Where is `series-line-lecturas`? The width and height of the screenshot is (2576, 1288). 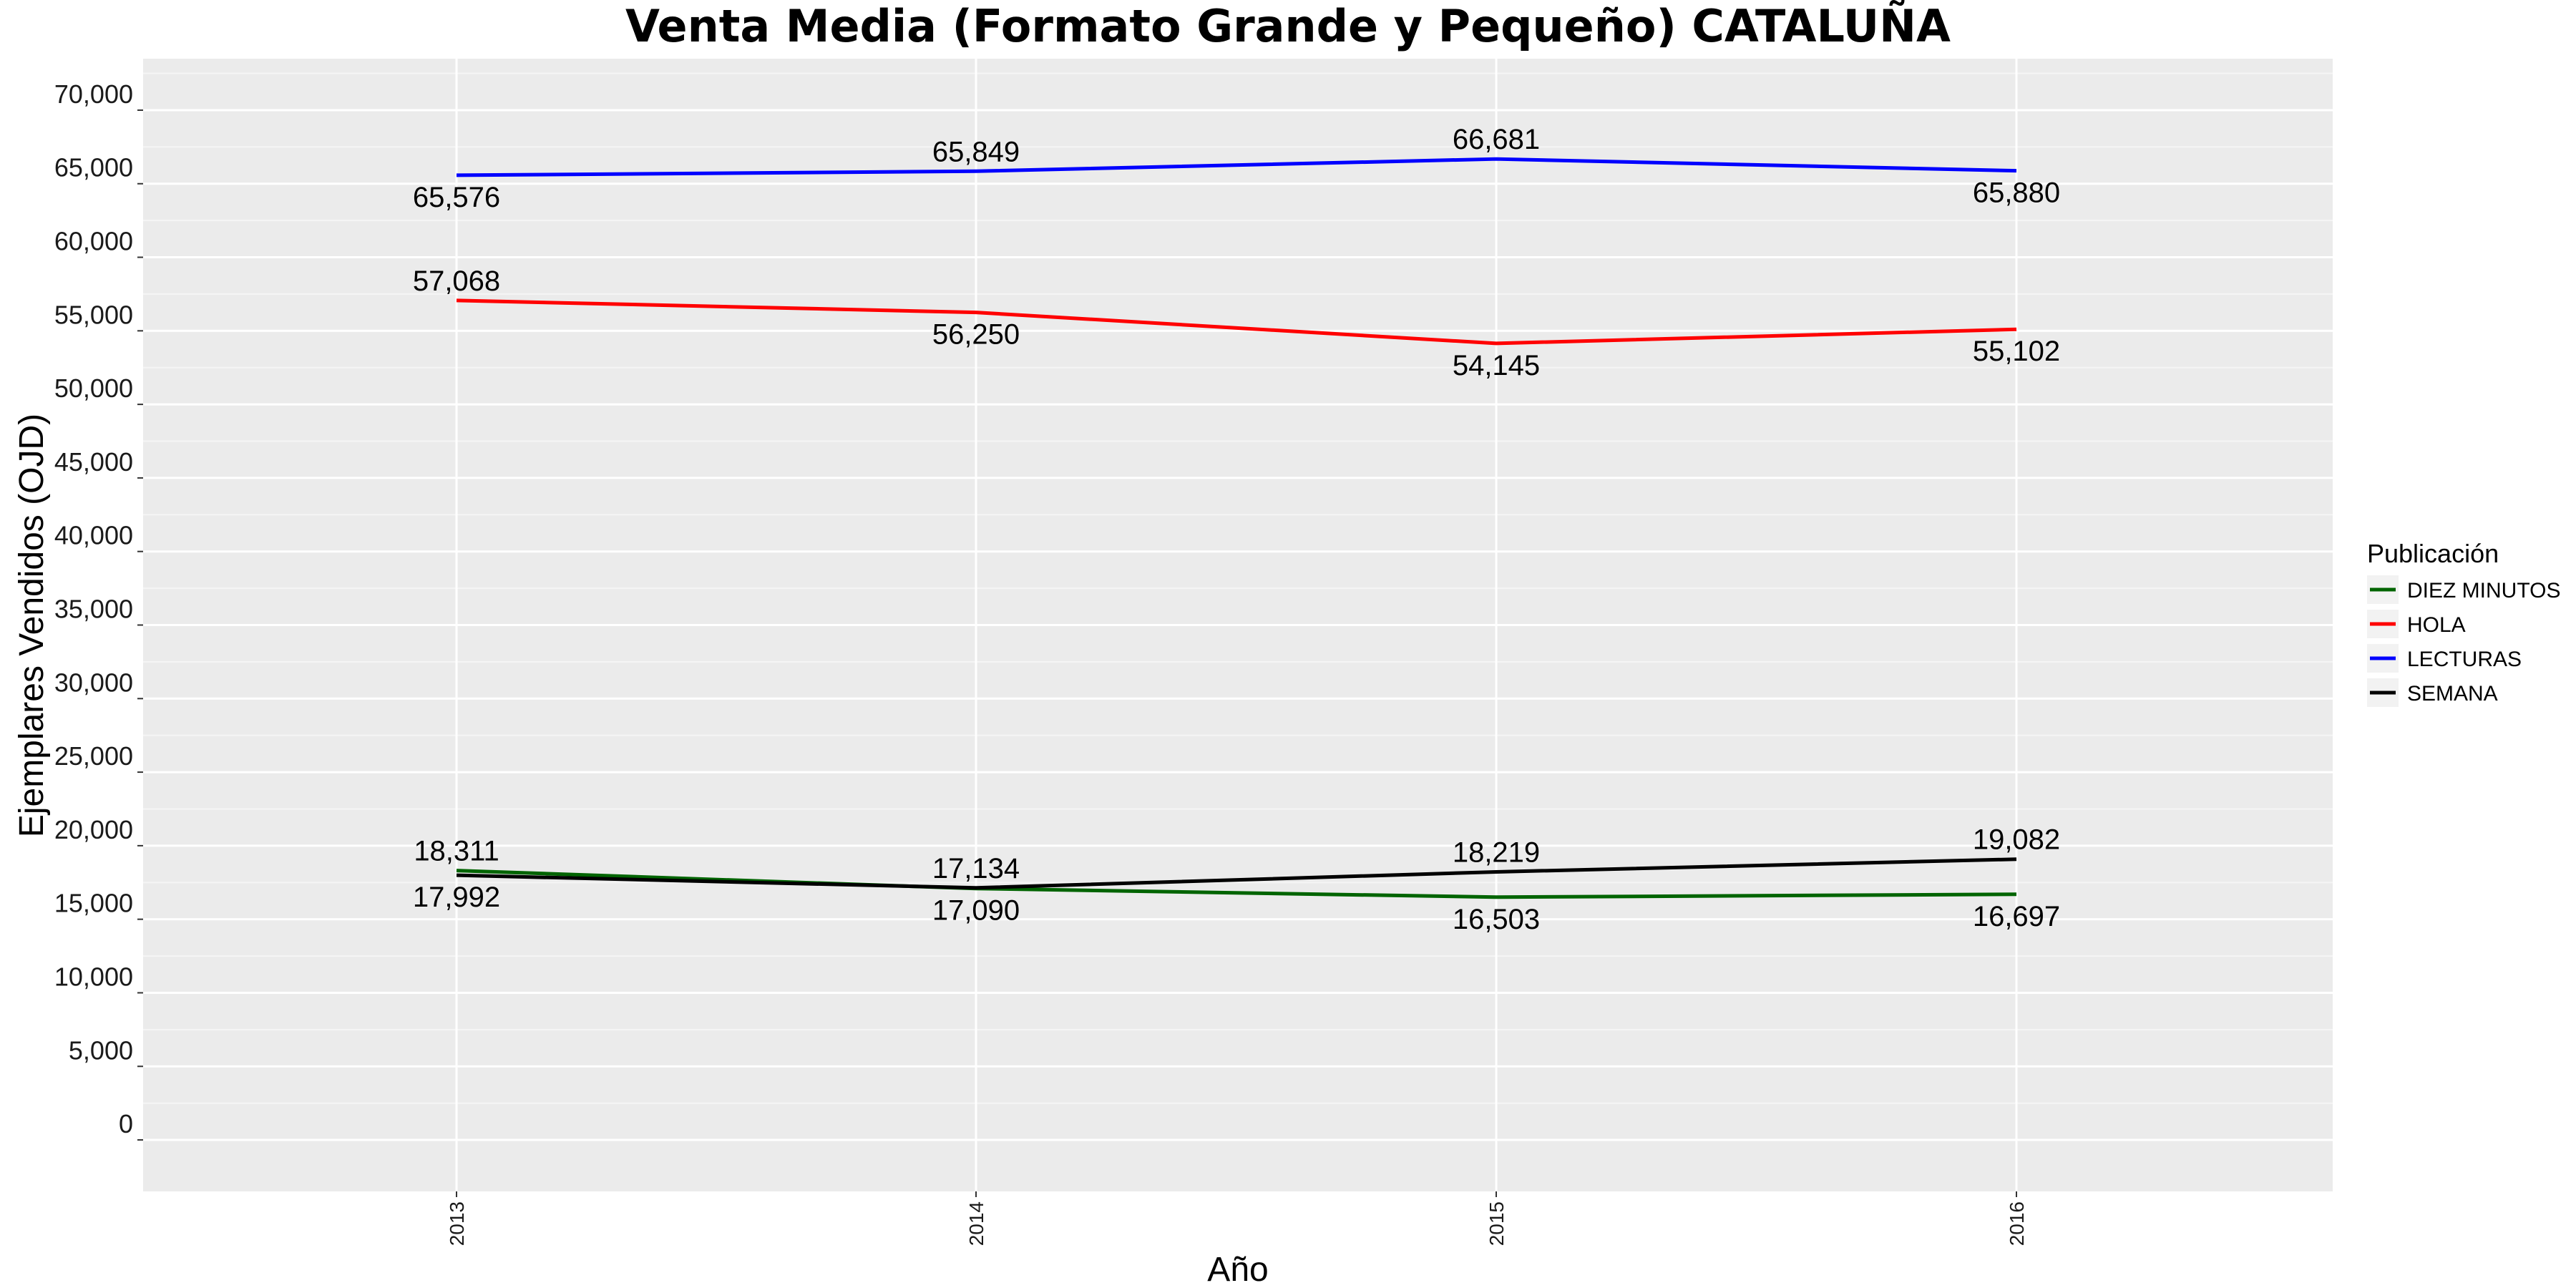 series-line-lecturas is located at coordinates (1236, 167).